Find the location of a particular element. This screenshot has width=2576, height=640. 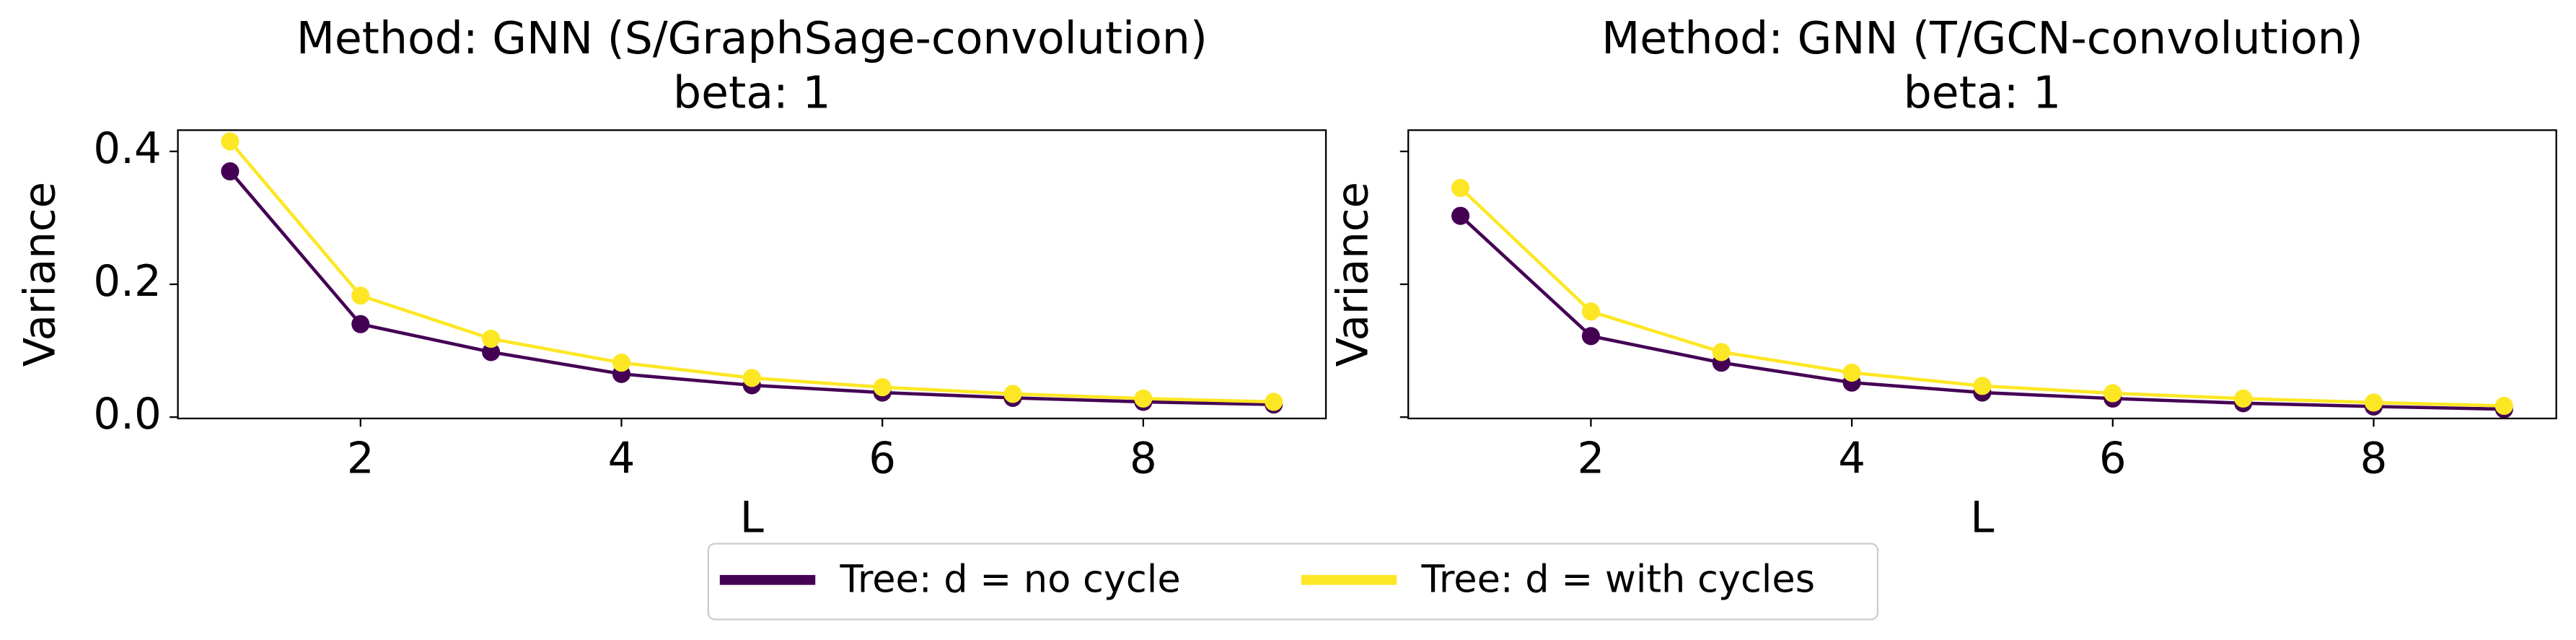

legend: Tree: d = no cycle Tree: d = with cycles is located at coordinates (1293, 582).